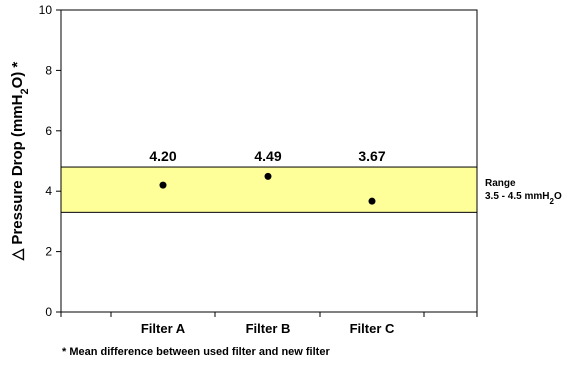 This screenshot has width=568, height=366. I want to click on x-category-label: Filter C, so click(372, 328).